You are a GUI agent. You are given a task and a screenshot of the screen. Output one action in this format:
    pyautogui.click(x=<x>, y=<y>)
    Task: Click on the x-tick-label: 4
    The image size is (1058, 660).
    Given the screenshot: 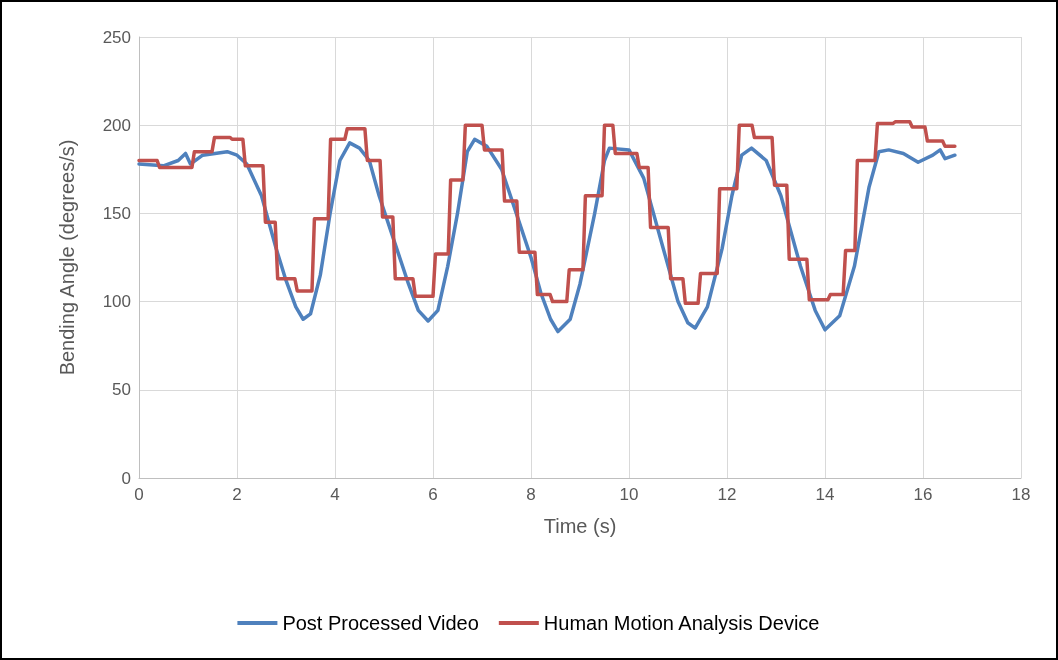 What is the action you would take?
    pyautogui.click(x=335, y=494)
    